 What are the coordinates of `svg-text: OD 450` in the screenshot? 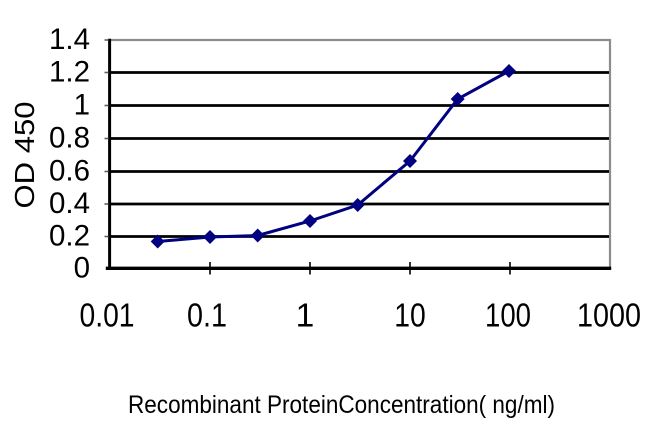 It's located at (24, 155).